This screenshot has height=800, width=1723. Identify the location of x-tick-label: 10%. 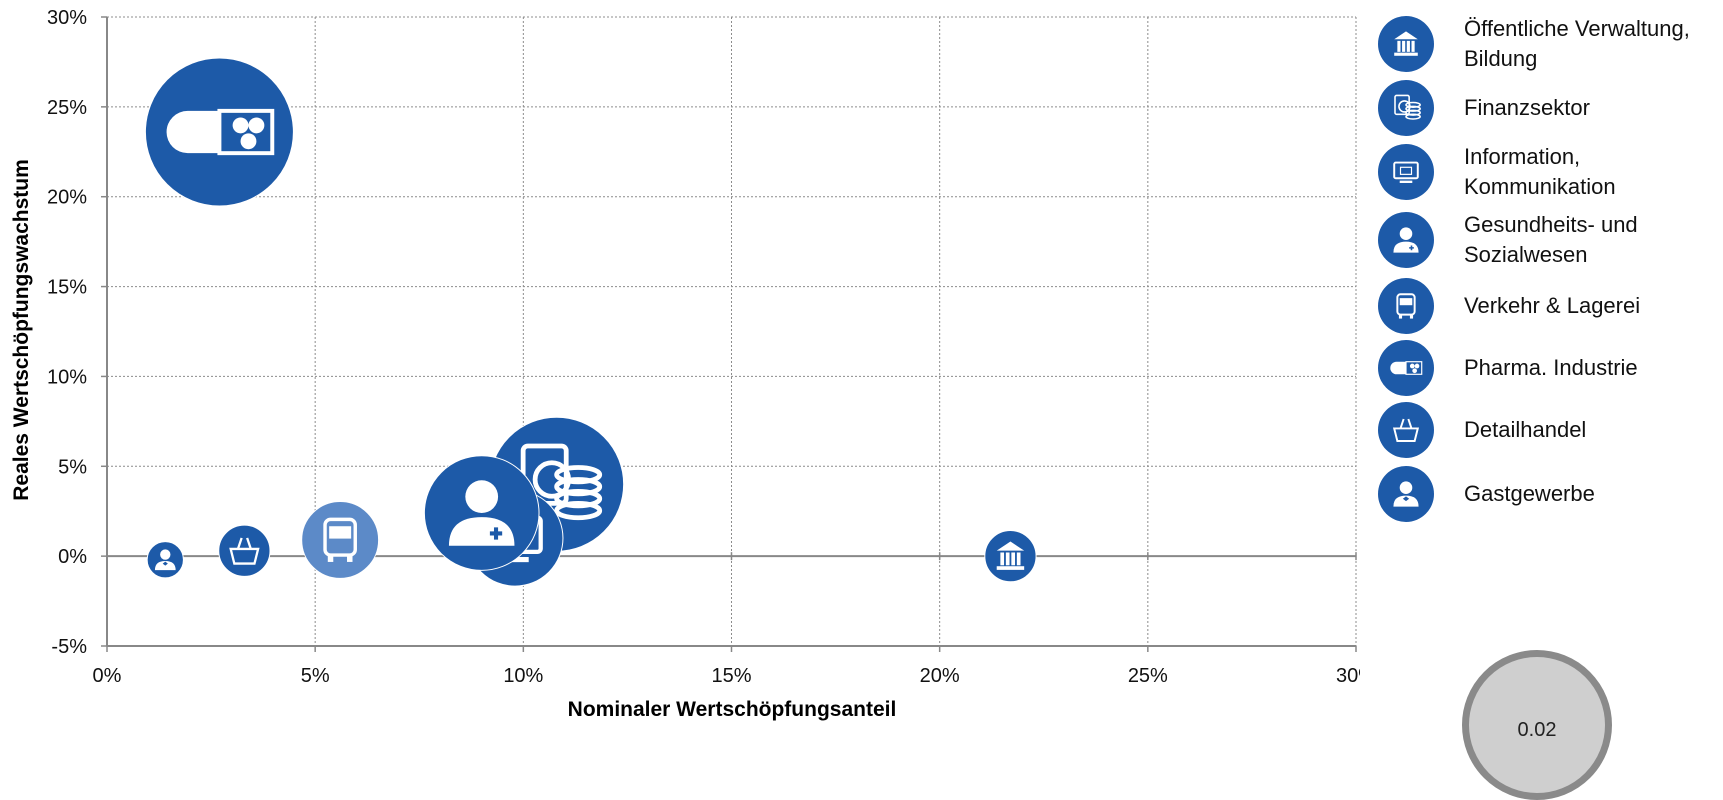
(523, 676).